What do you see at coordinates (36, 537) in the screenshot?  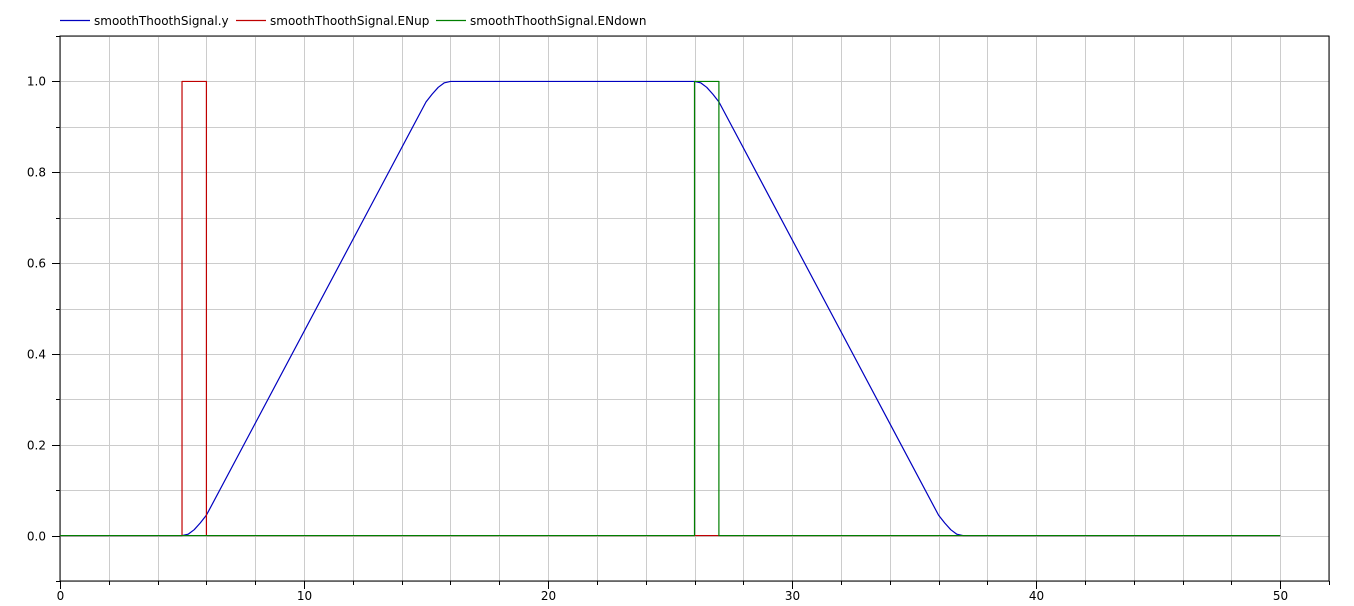 I see `y-tick-label: 0.0` at bounding box center [36, 537].